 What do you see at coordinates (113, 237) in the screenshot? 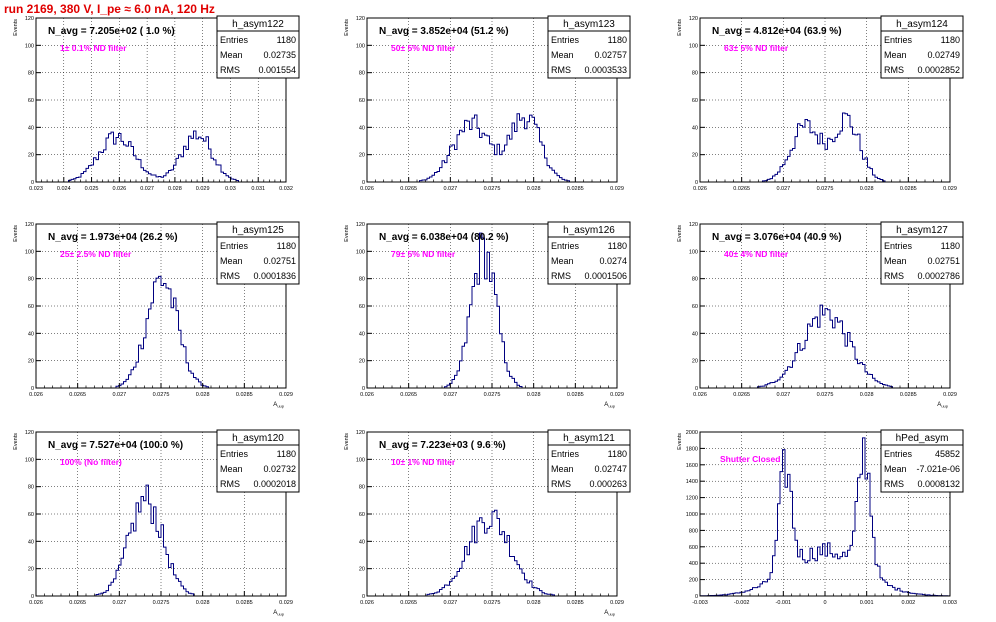
I see `n-avg-label: N_avg = 1.973e+04 (26.2 %)` at bounding box center [113, 237].